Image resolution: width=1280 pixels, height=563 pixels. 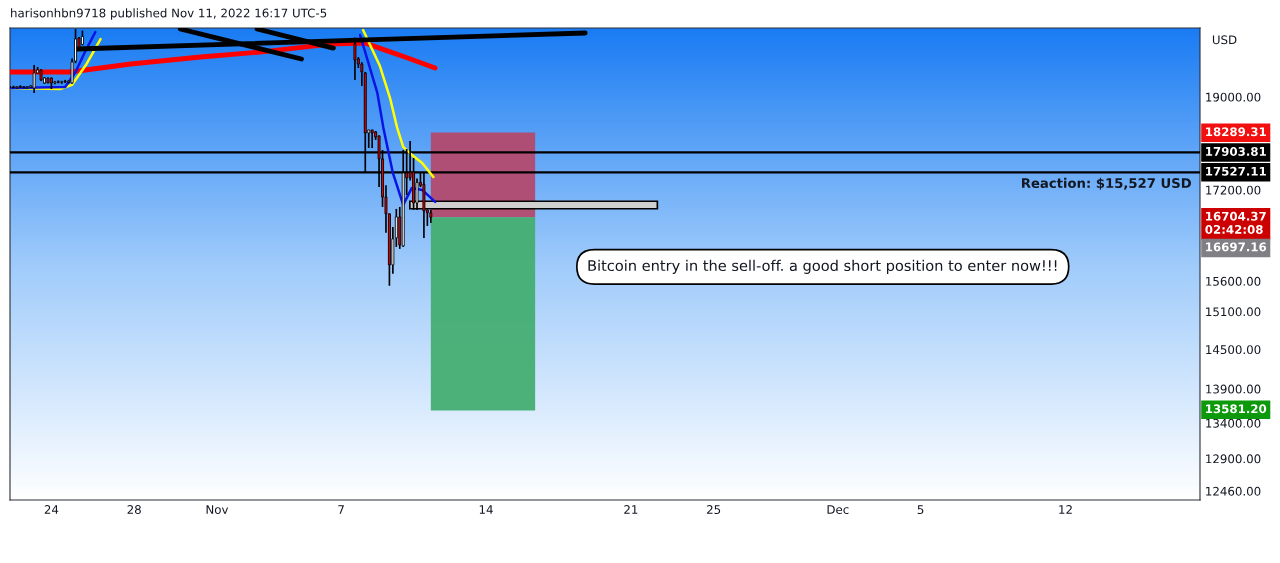 I want to click on y-tick-label: 15100.00, so click(x=1233, y=312).